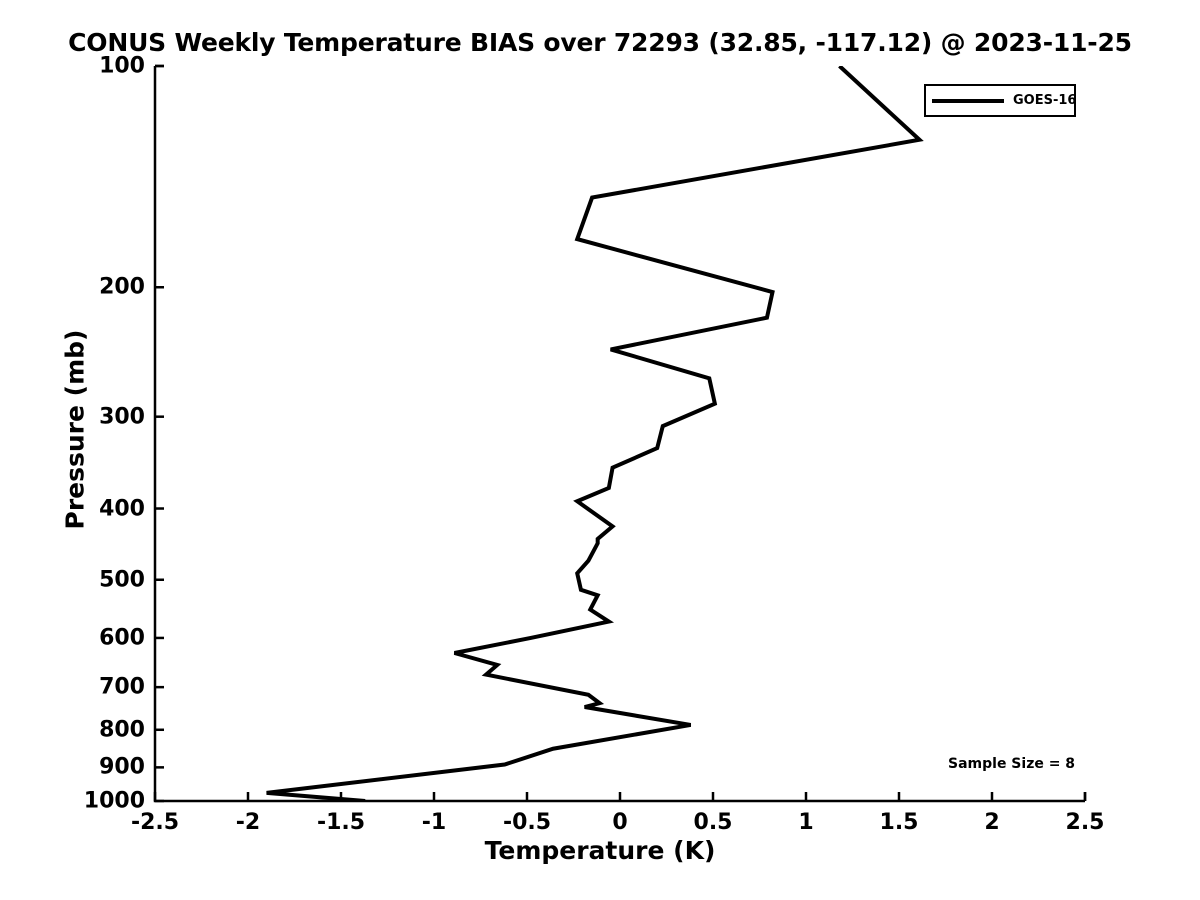 Image resolution: width=1200 pixels, height=900 pixels. I want to click on x-tick-label: -1.5, so click(341, 822).